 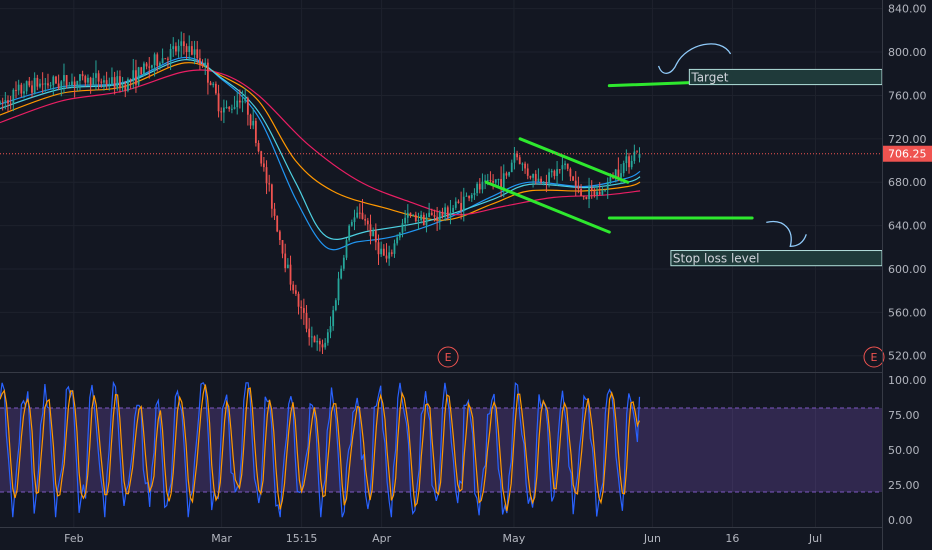 What do you see at coordinates (732, 538) in the screenshot?
I see `time-tick-label: 16` at bounding box center [732, 538].